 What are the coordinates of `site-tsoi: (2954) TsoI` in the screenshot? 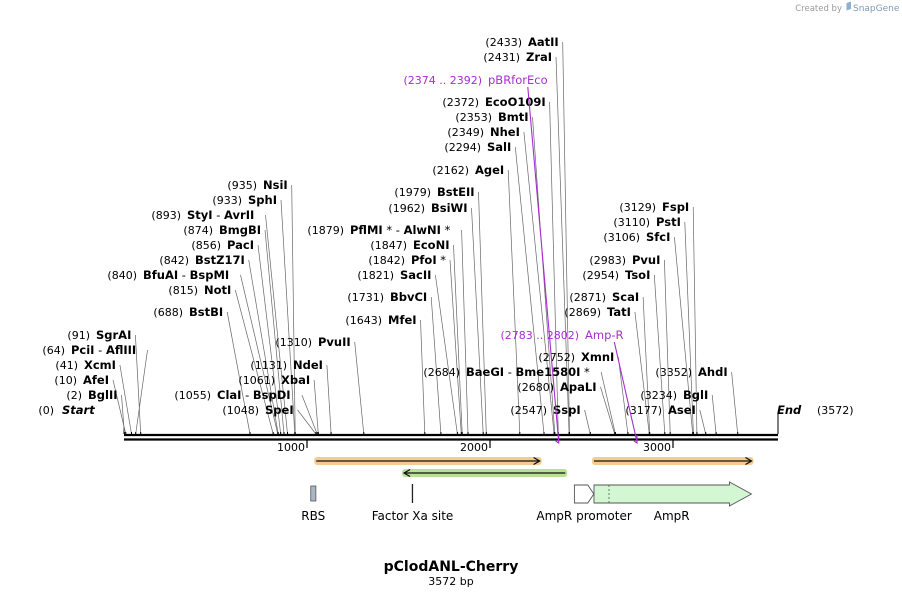 It's located at (616, 275).